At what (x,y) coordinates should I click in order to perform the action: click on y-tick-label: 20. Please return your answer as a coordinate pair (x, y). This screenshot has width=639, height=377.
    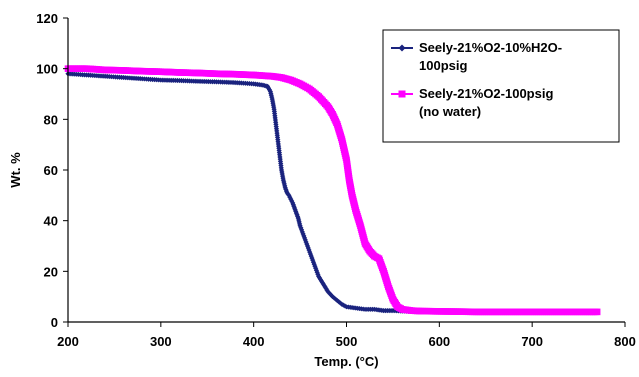
    Looking at the image, I should click on (51, 271).